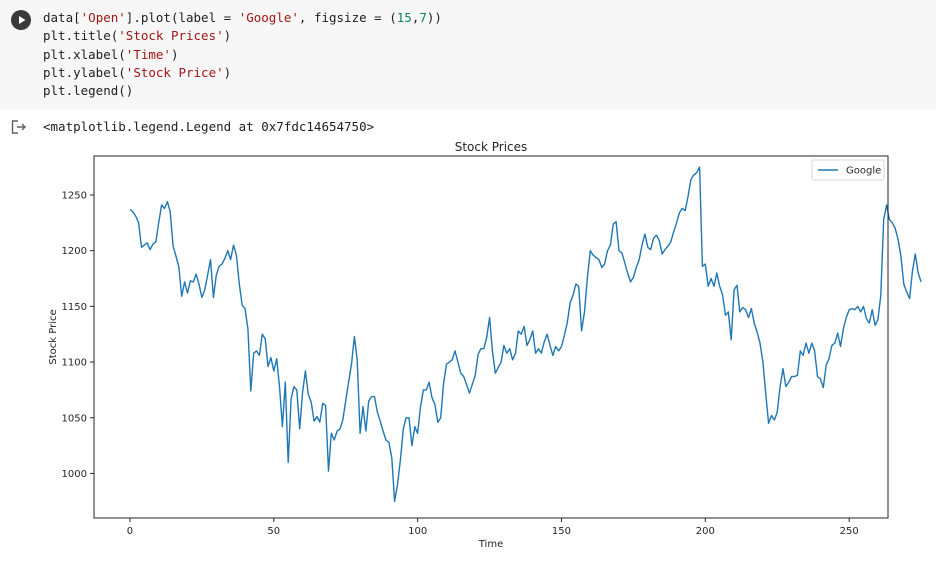  What do you see at coordinates (130, 531) in the screenshot?
I see `x-tick-label: 0` at bounding box center [130, 531].